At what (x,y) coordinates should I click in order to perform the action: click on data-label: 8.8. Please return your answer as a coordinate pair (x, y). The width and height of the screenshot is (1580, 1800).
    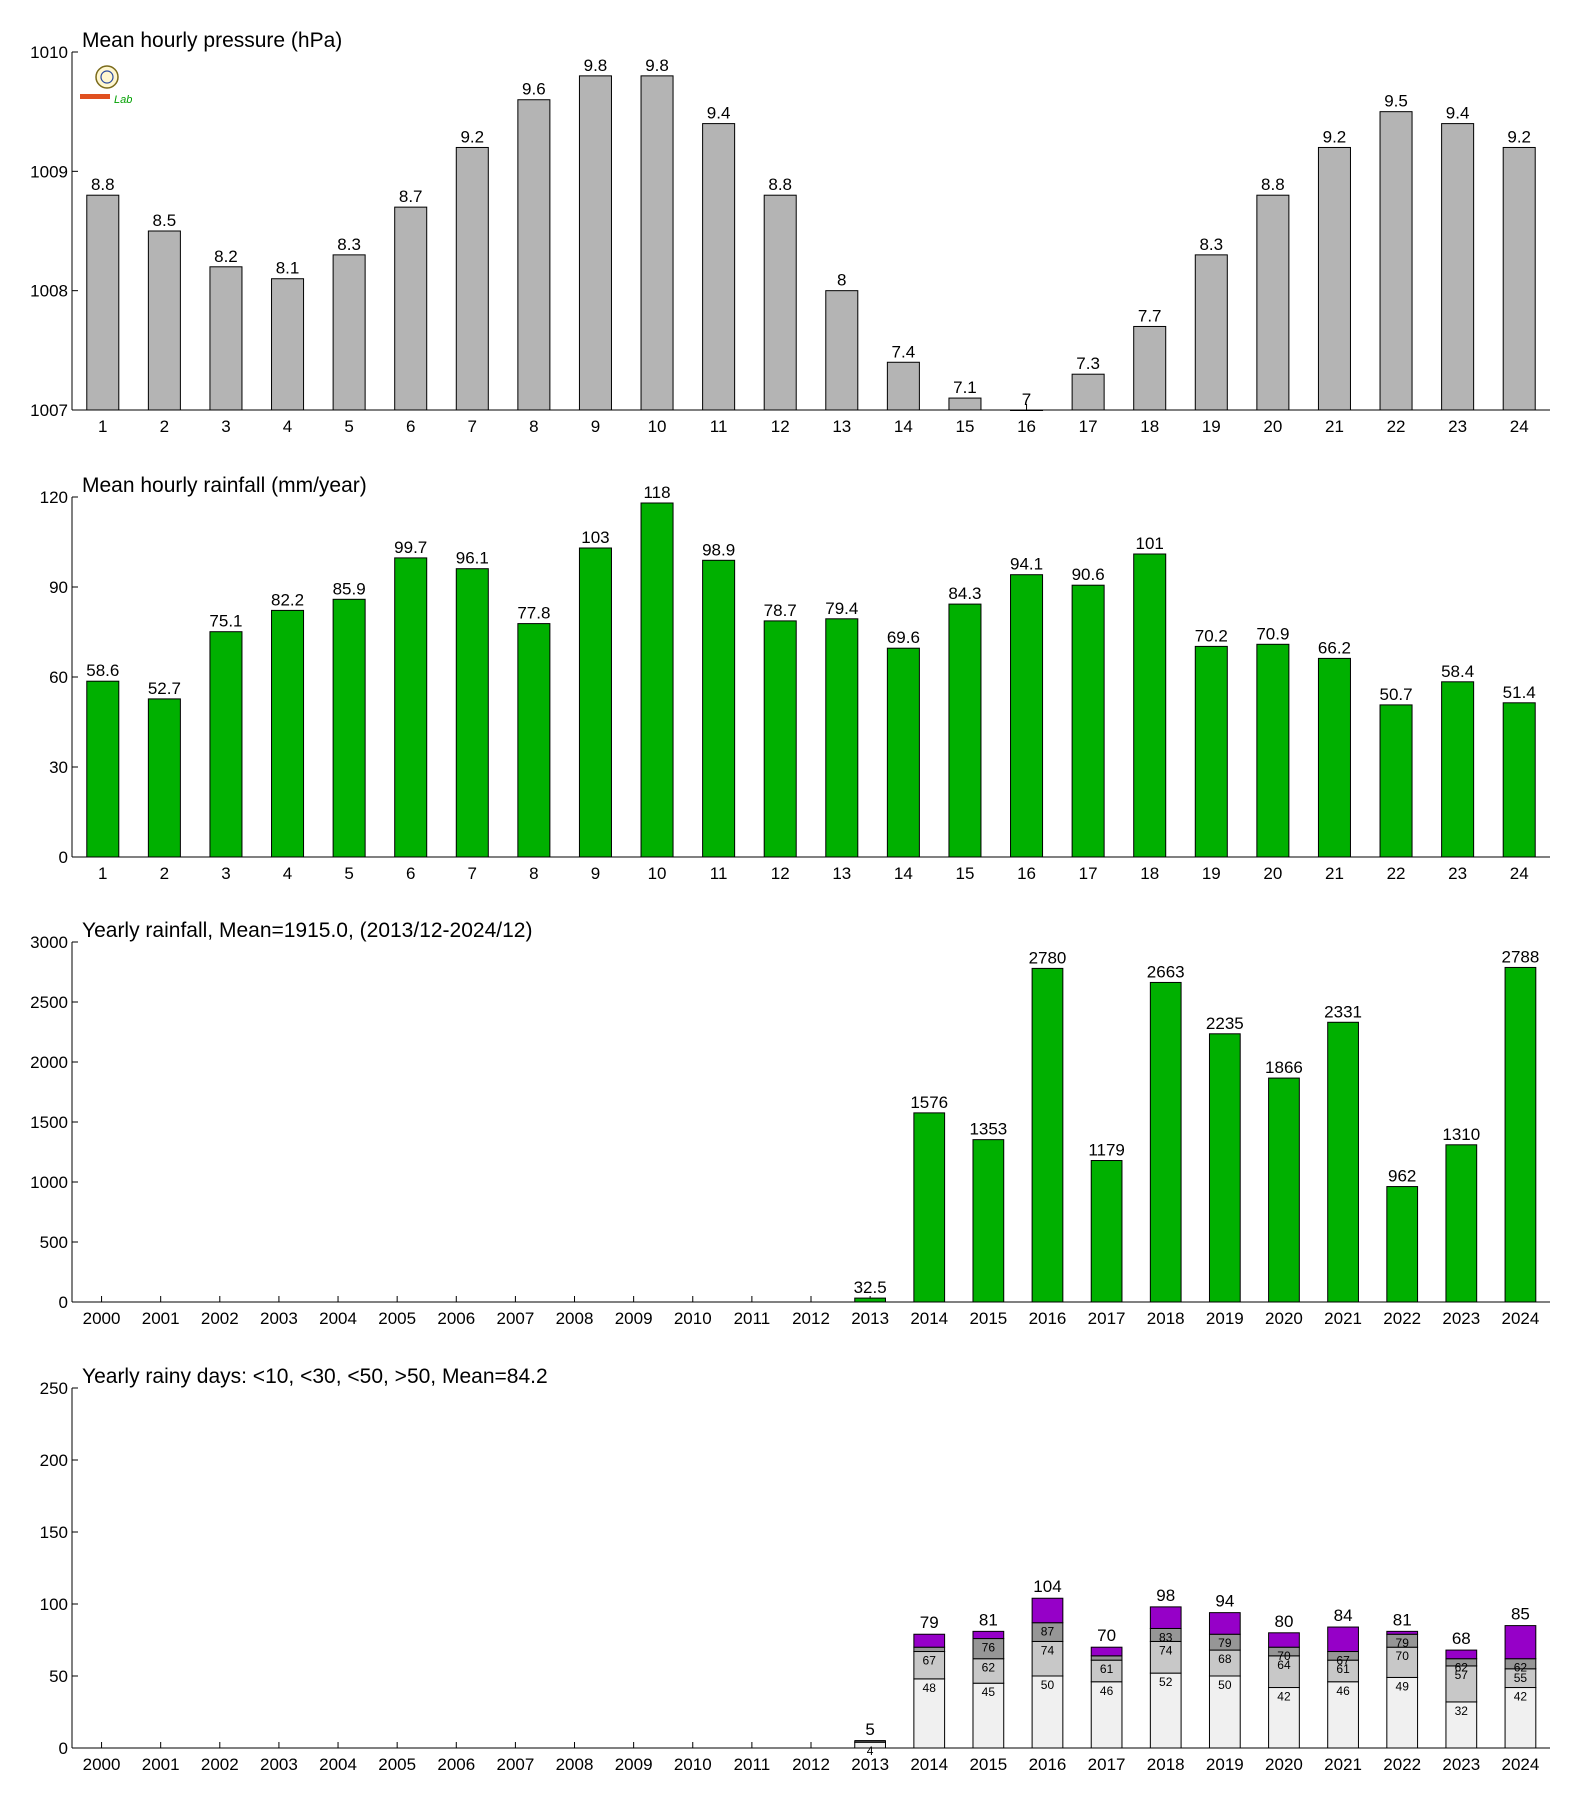
    Looking at the image, I should click on (103, 184).